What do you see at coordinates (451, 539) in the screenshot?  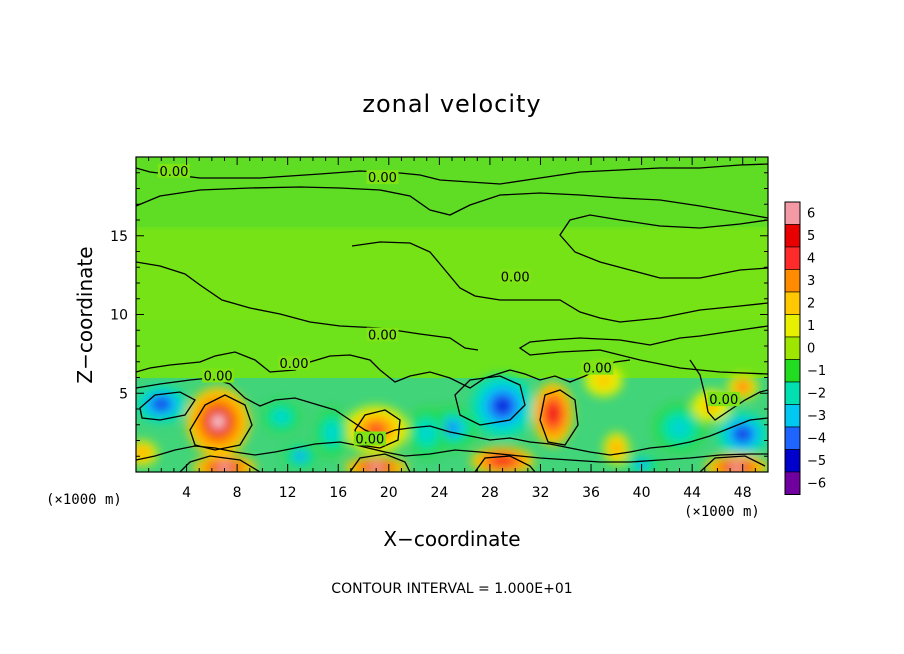 I see `x-axis-label: X−coordinate` at bounding box center [451, 539].